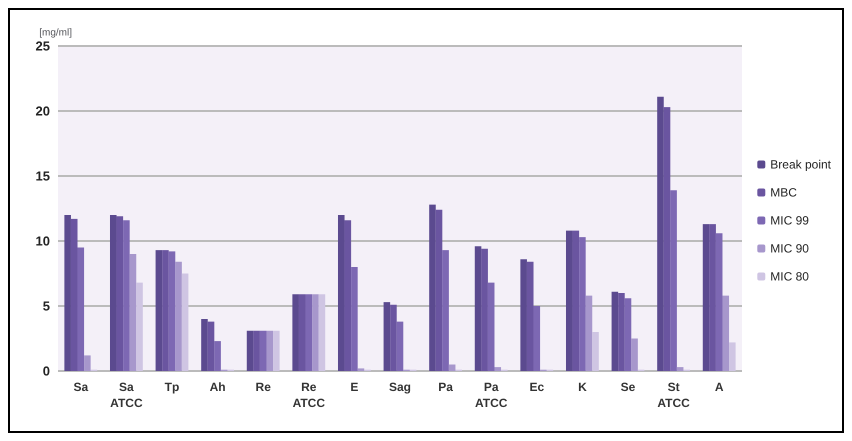 Image resolution: width=852 pixels, height=441 pixels. What do you see at coordinates (536, 387) in the screenshot?
I see `x-tick-label: Ec` at bounding box center [536, 387].